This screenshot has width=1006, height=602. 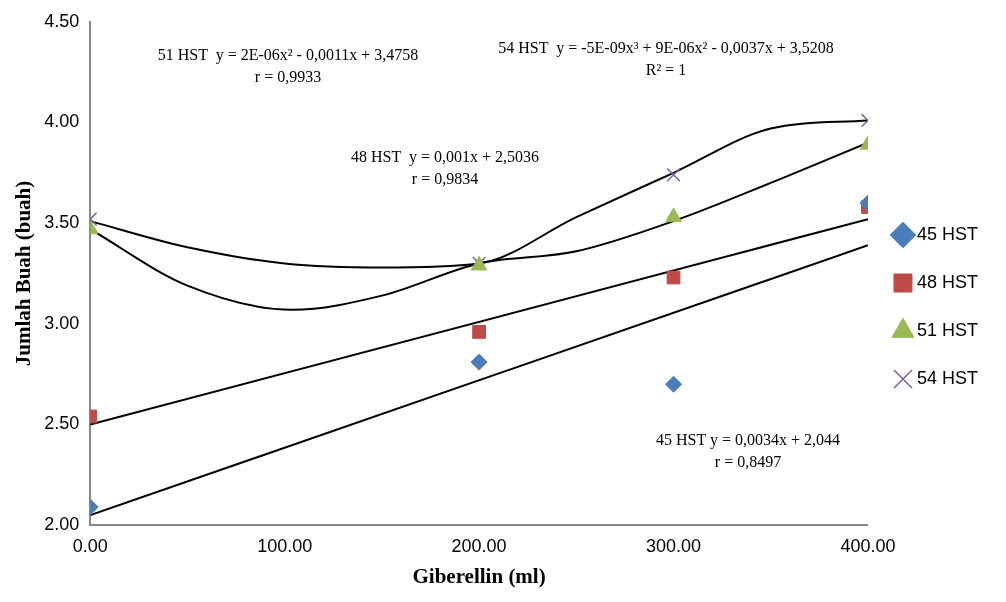 What do you see at coordinates (62, 423) in the screenshot?
I see `y-tick-label: 2.50` at bounding box center [62, 423].